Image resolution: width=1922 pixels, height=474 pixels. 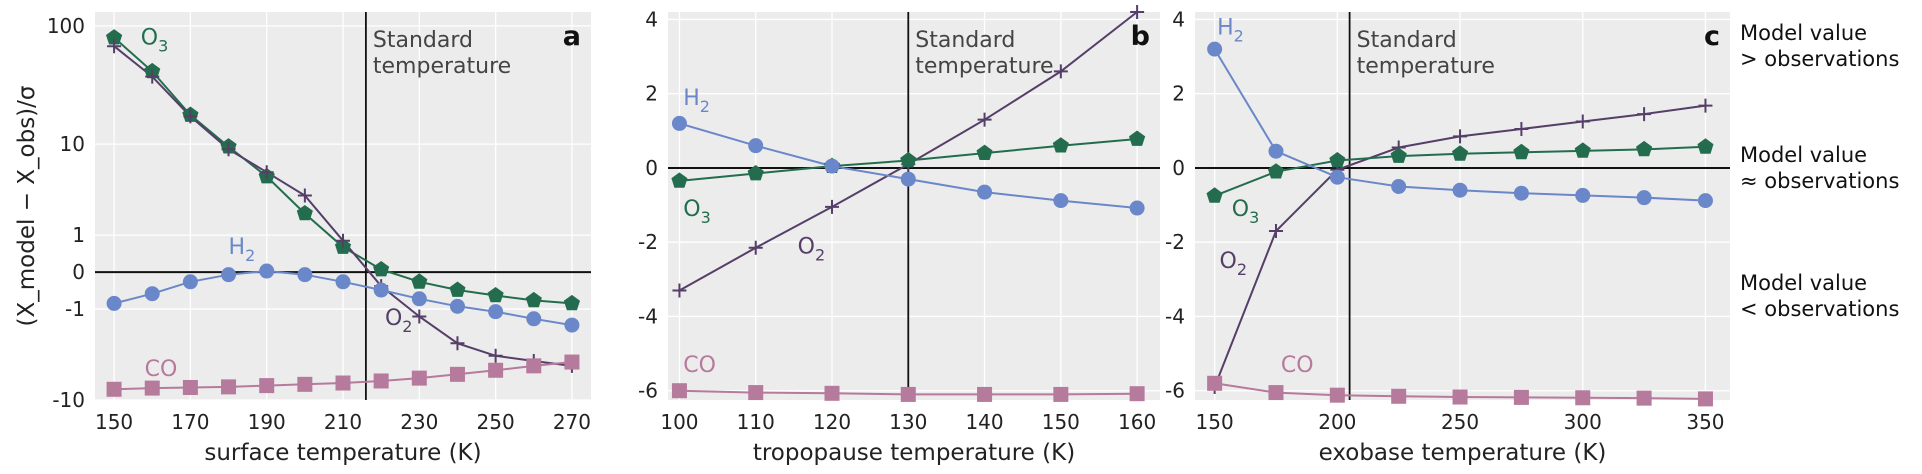 What do you see at coordinates (72, 144) in the screenshot?
I see `y-tick-label: 10` at bounding box center [72, 144].